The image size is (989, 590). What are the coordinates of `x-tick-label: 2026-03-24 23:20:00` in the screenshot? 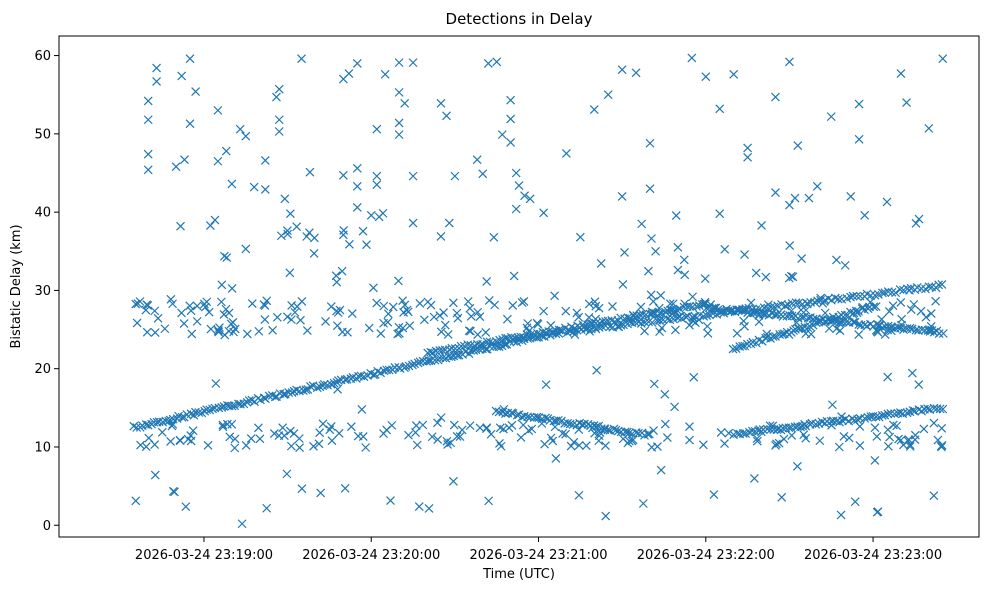 It's located at (371, 555).